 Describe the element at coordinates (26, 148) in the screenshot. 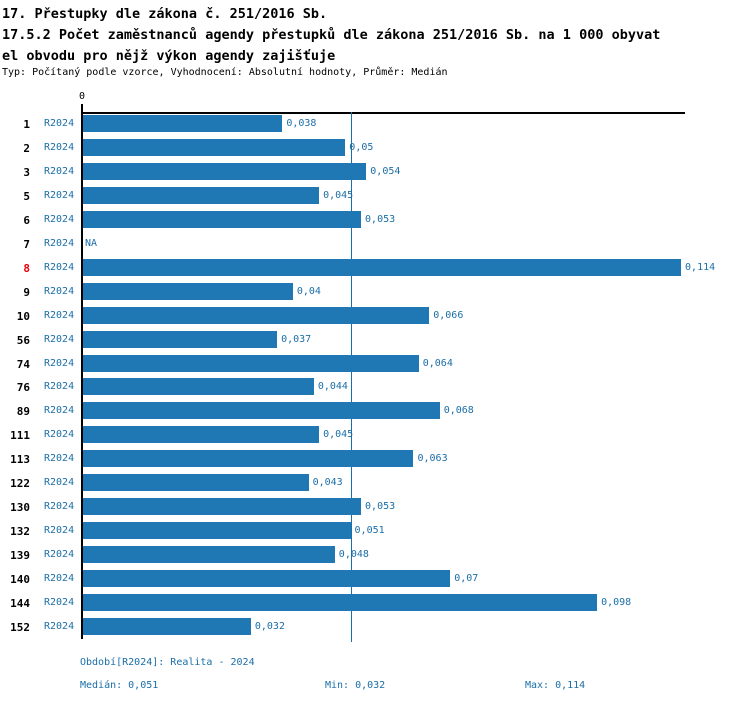

I see `row-index-label: 2` at that location.